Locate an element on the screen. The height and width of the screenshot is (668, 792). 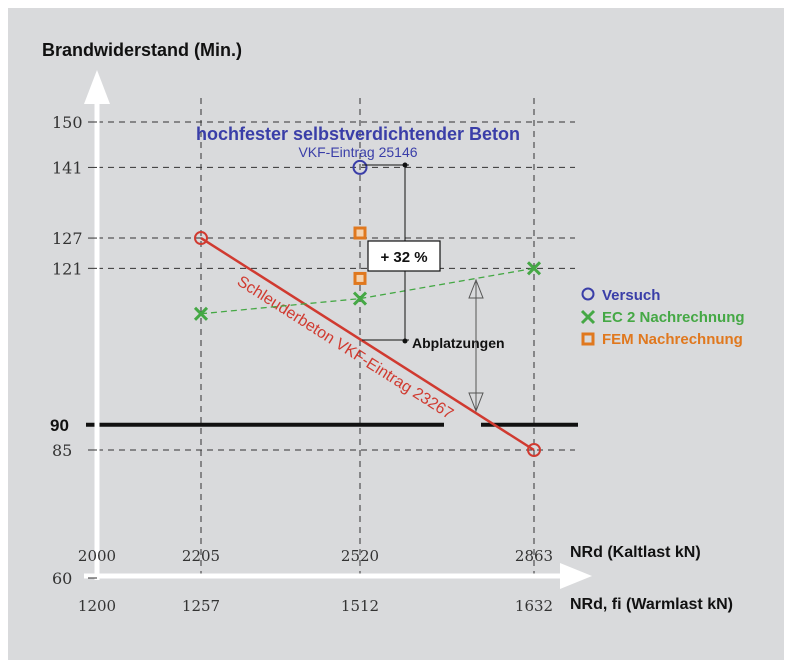
x-tick-top-2000: 2000 is located at coordinates (97, 556).